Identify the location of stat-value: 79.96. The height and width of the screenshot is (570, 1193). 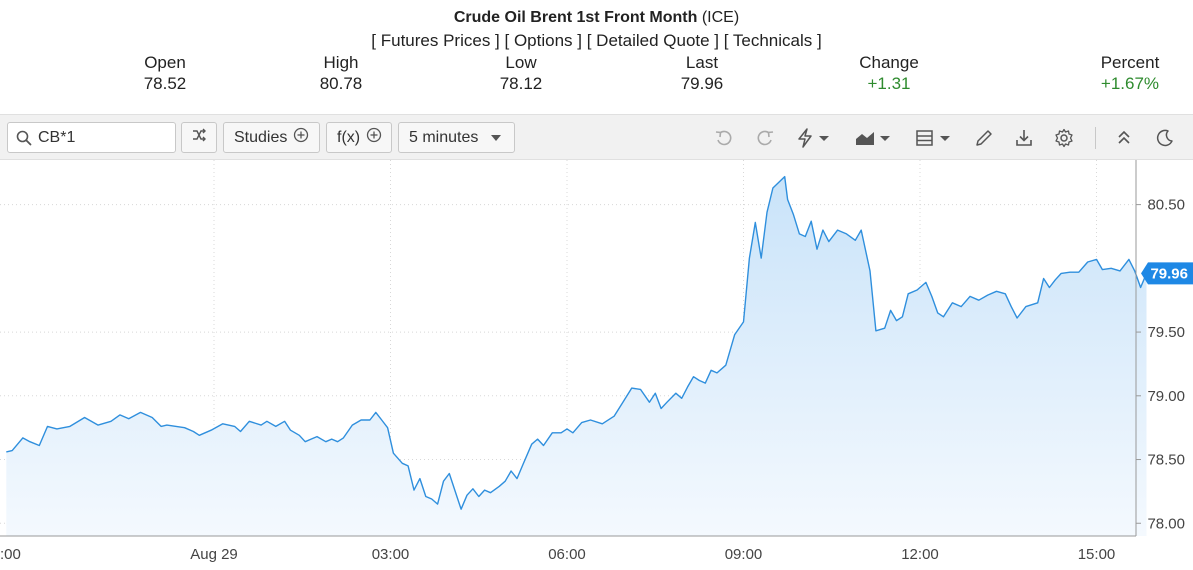
(702, 83).